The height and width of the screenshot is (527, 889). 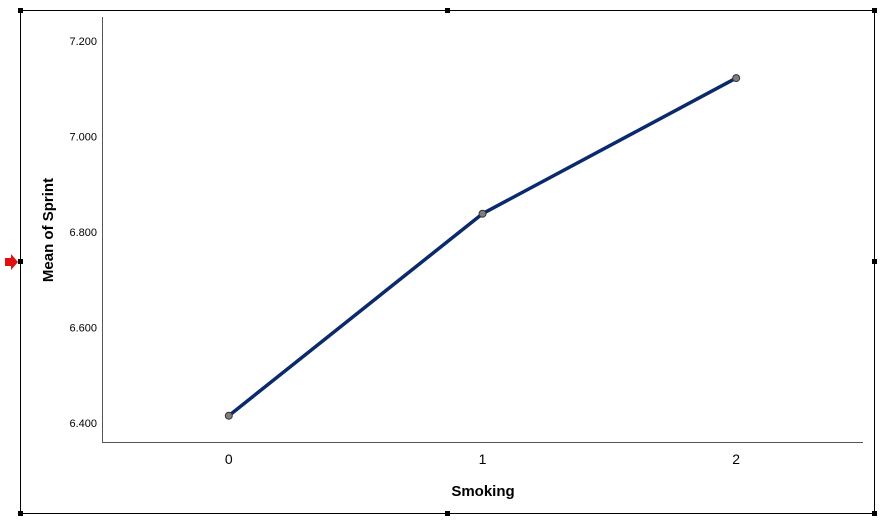 I want to click on resize-handle-bottom-right, so click(x=874, y=513).